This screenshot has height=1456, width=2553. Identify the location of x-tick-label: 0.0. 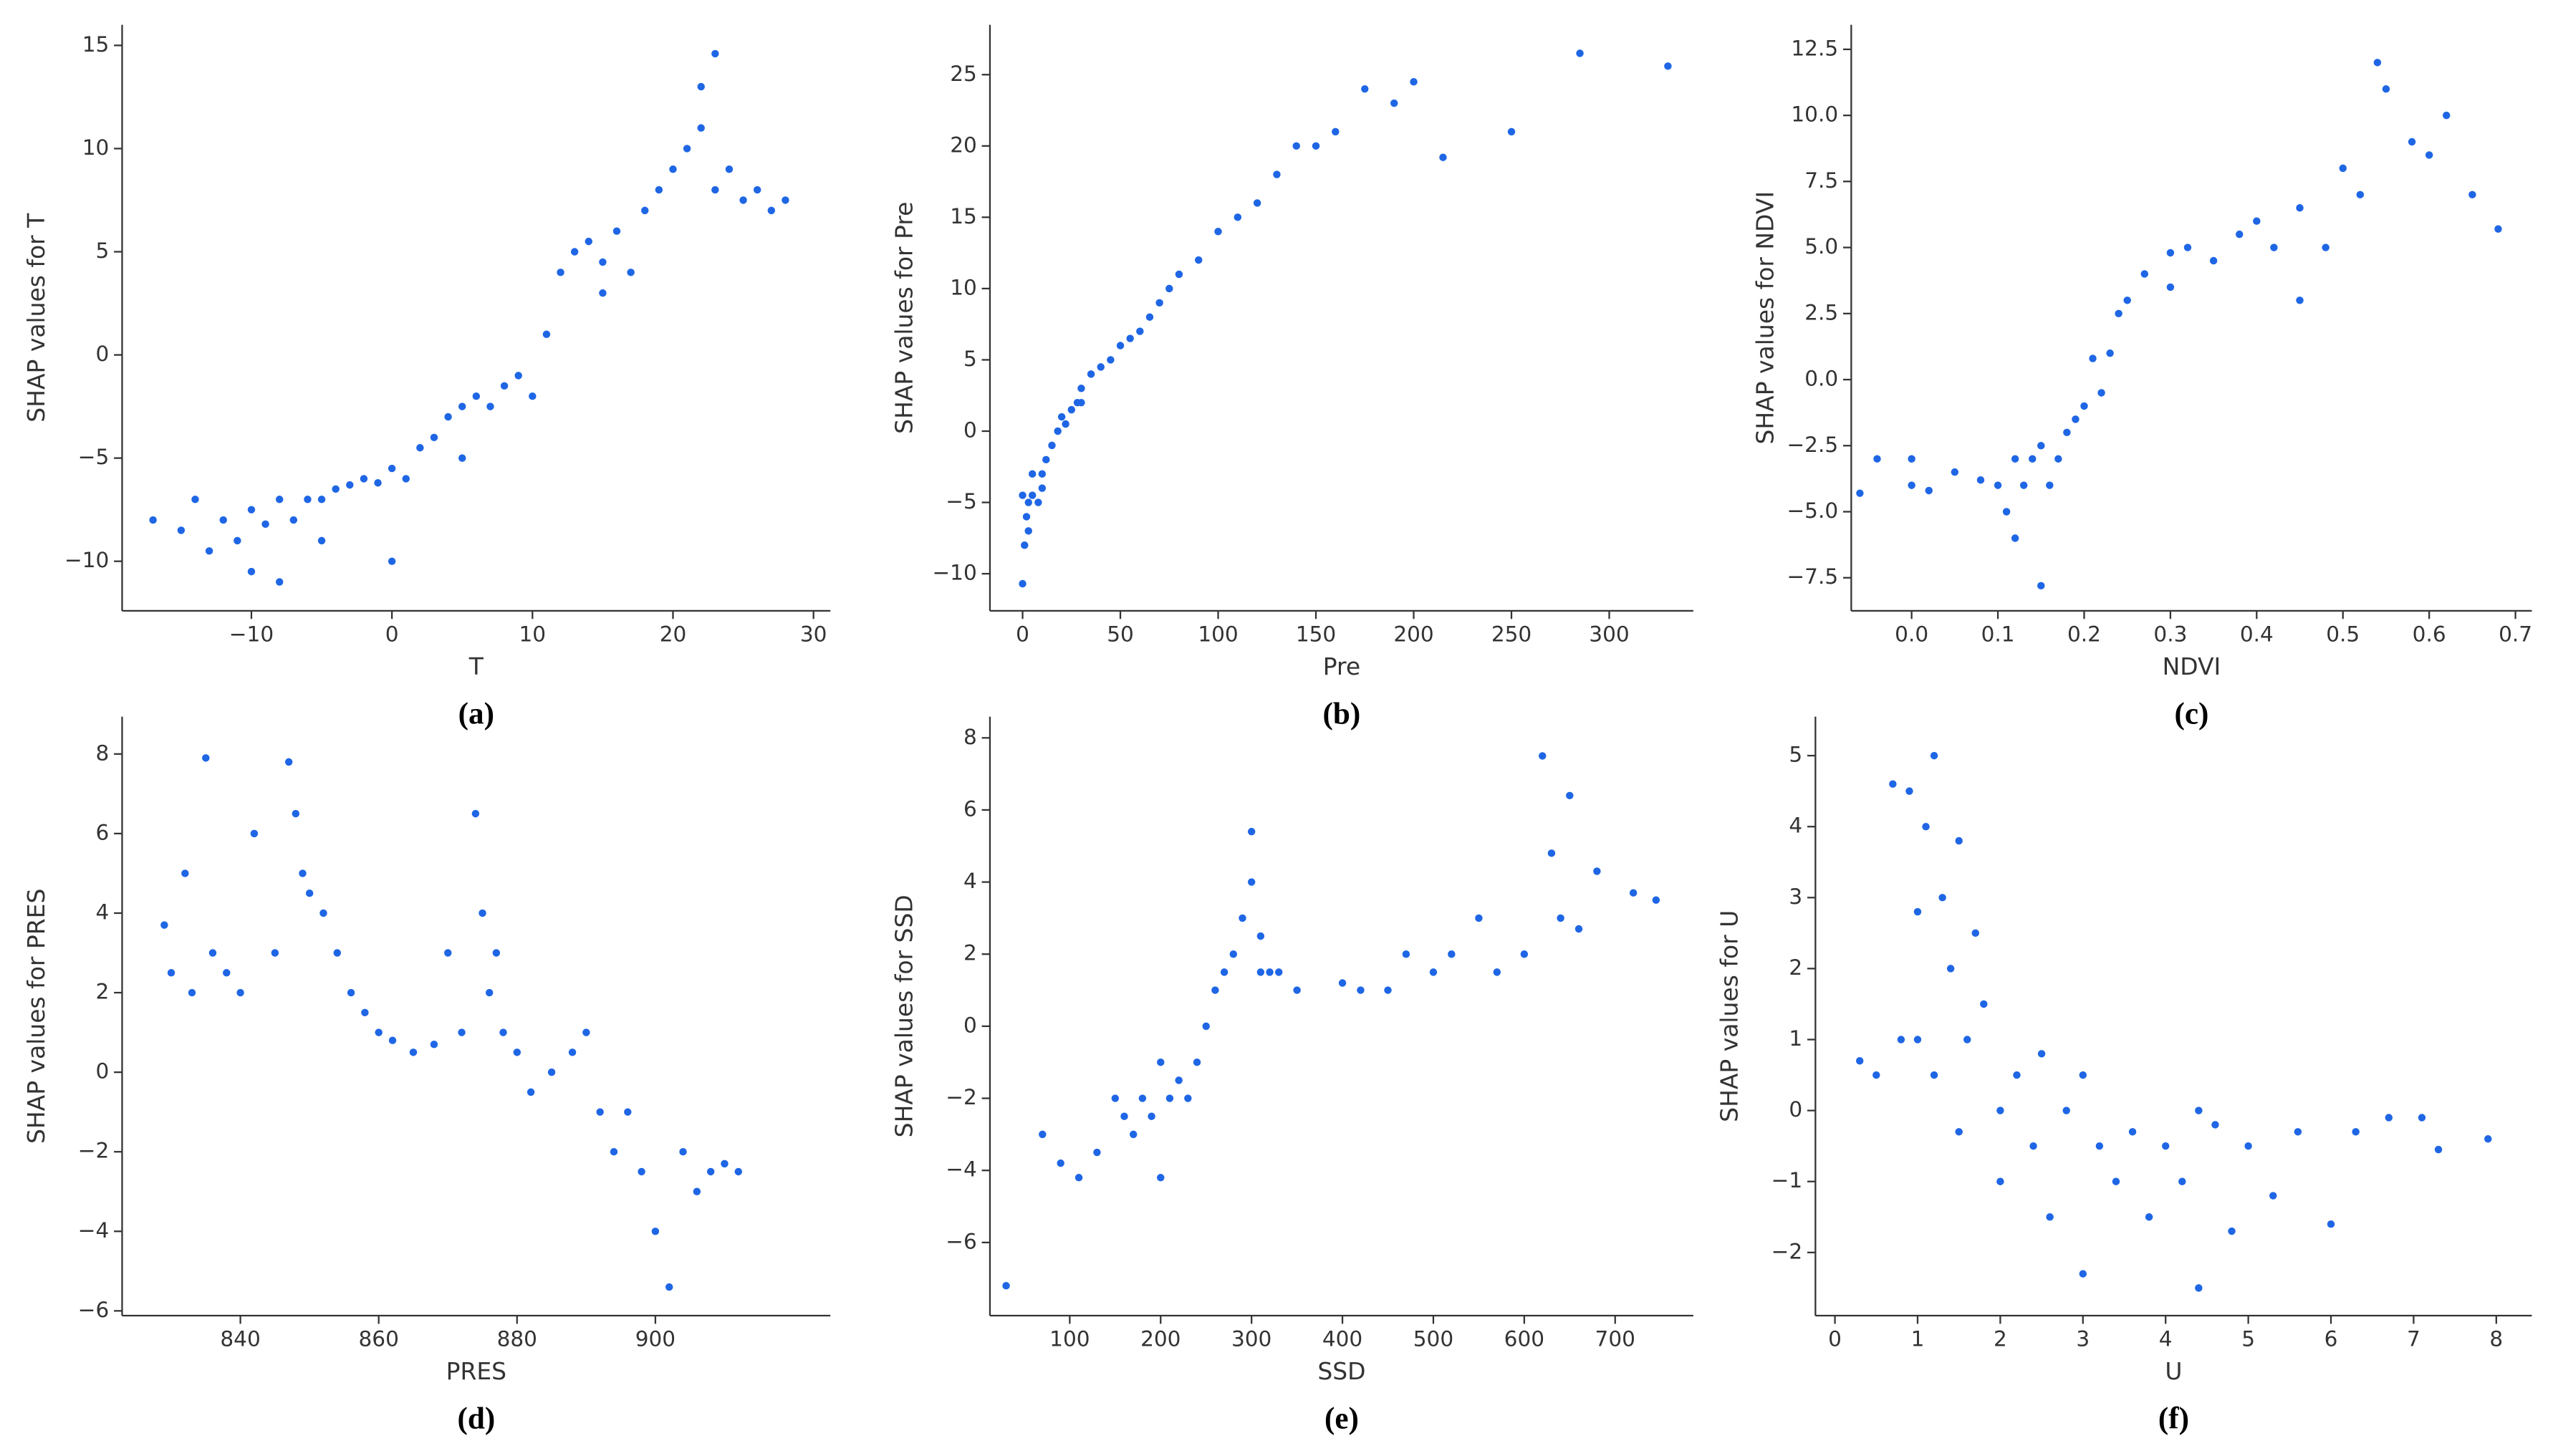
(1912, 634).